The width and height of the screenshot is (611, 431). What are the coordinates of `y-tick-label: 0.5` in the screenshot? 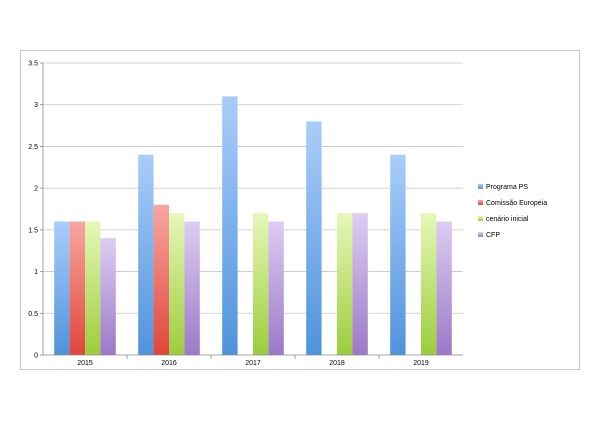 It's located at (33, 314).